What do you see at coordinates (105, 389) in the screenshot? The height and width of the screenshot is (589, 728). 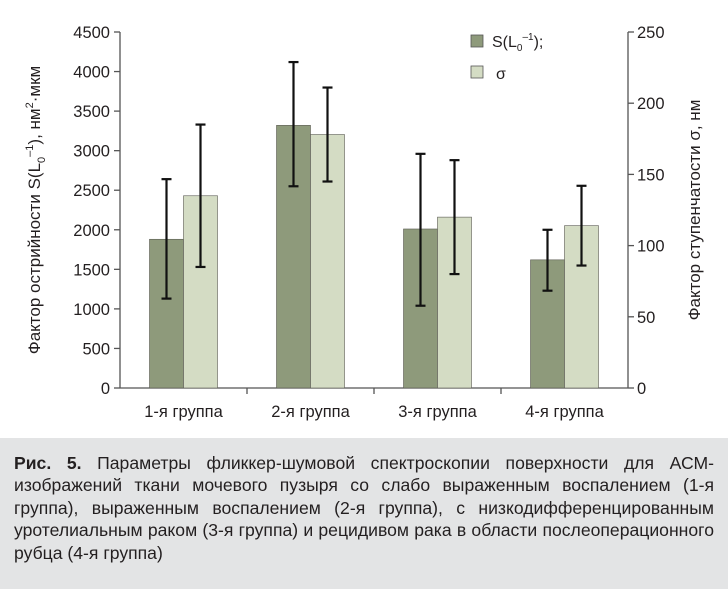 I see `left-tick-label: 0` at bounding box center [105, 389].